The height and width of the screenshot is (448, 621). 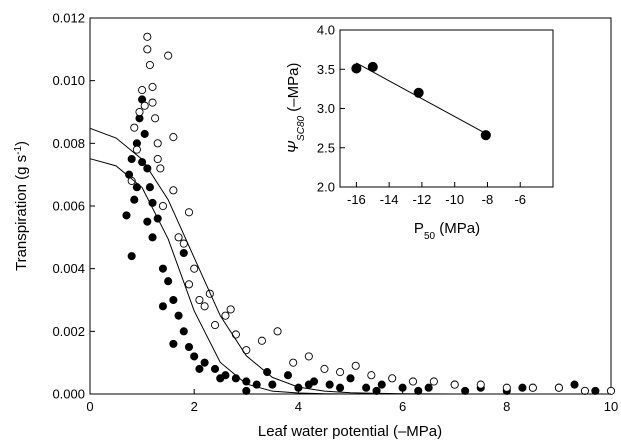 I want to click on y-label-end: ), so click(x=21, y=143).